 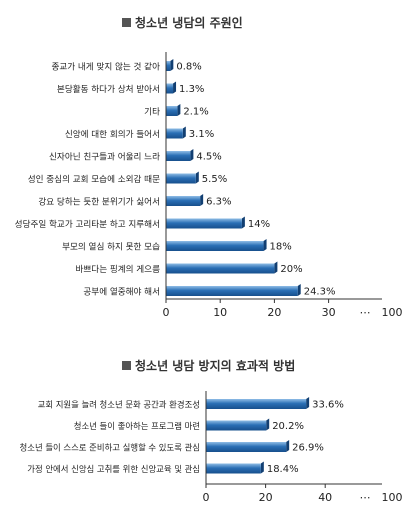 I want to click on value-label: 0.8%, so click(x=188, y=67).